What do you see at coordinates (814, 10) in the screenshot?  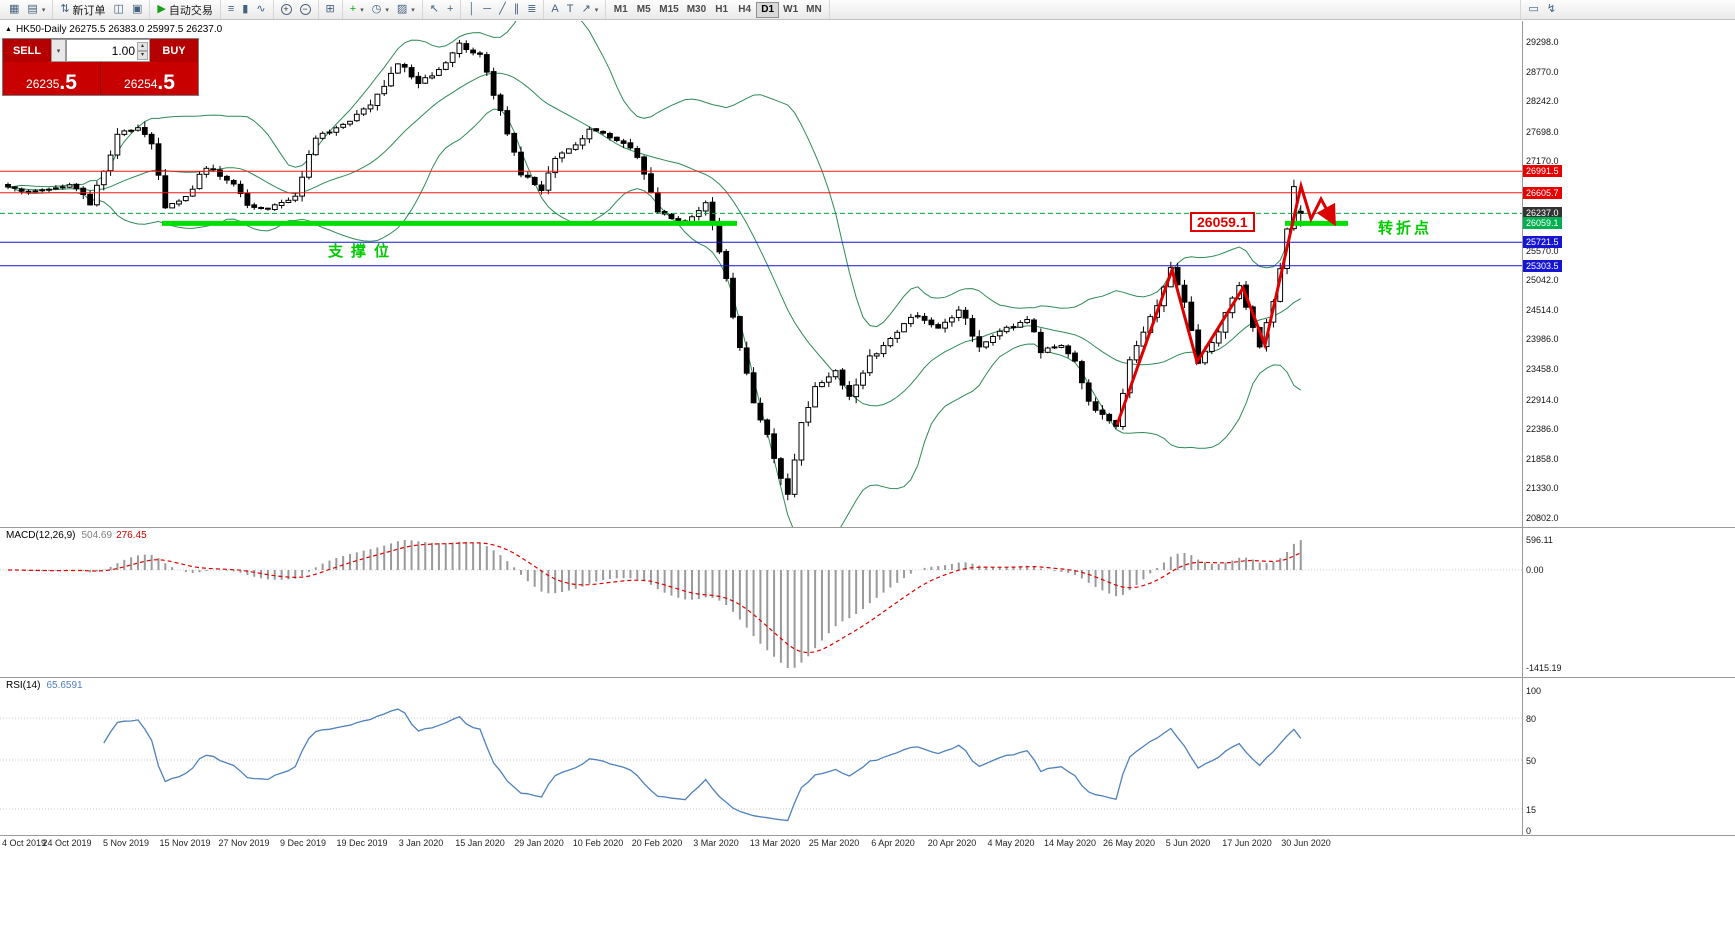 I see `timeframe-mn: MN` at bounding box center [814, 10].